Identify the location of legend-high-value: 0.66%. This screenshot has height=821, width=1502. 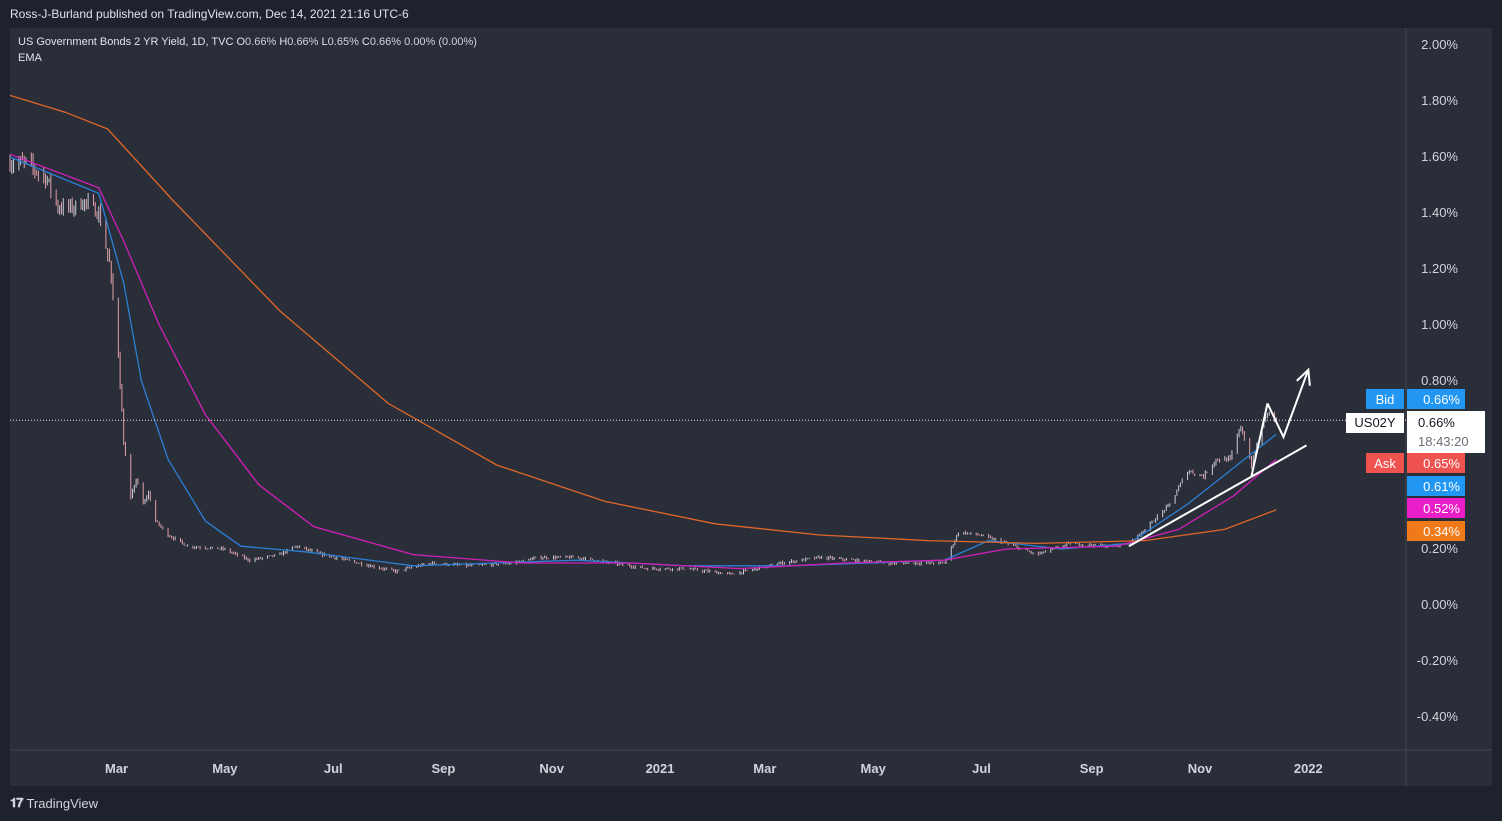
(303, 42).